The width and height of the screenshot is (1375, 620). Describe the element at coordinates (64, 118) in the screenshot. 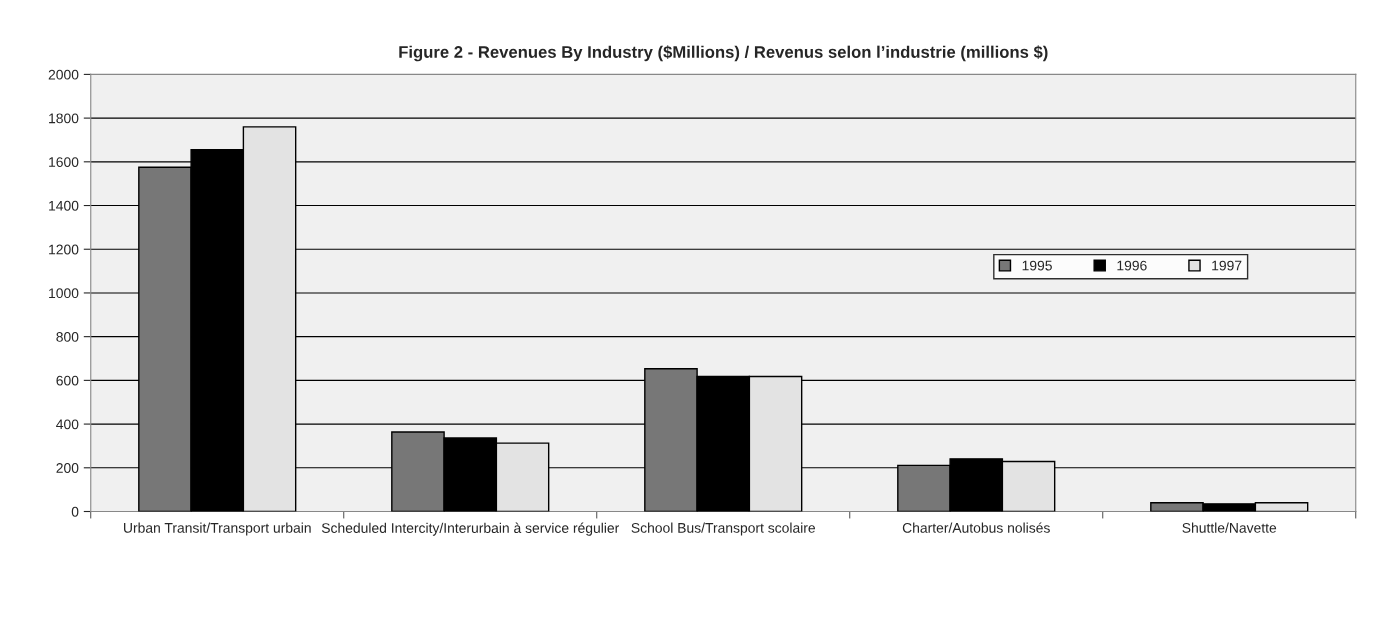

I see `y-tick-label: 1800` at that location.